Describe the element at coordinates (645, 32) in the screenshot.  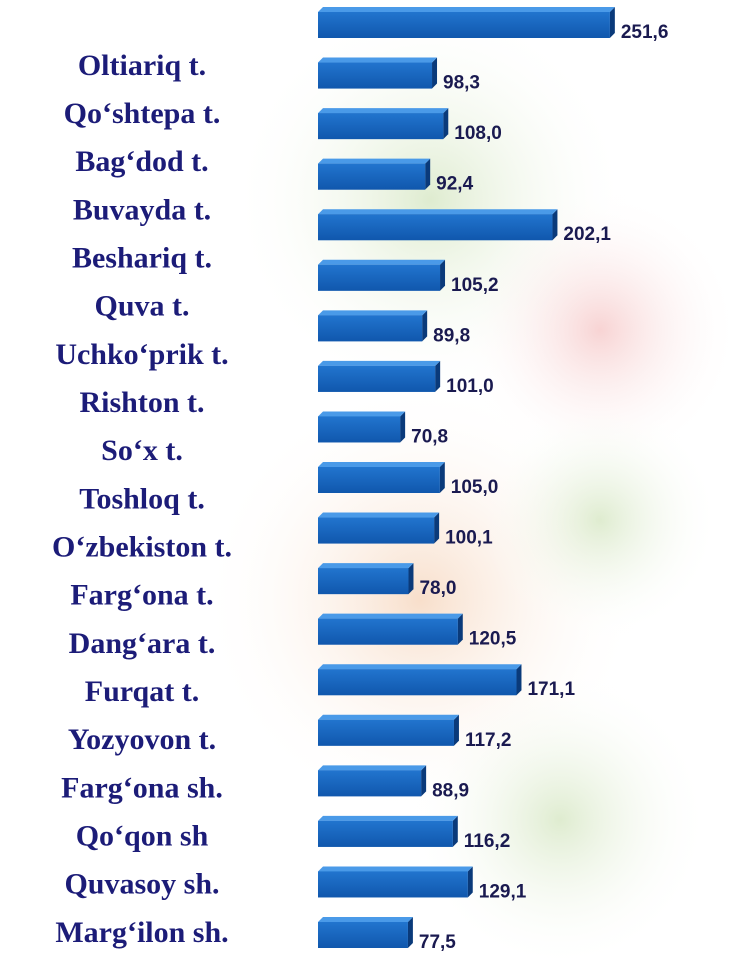
I see `value-label: 251,6` at that location.